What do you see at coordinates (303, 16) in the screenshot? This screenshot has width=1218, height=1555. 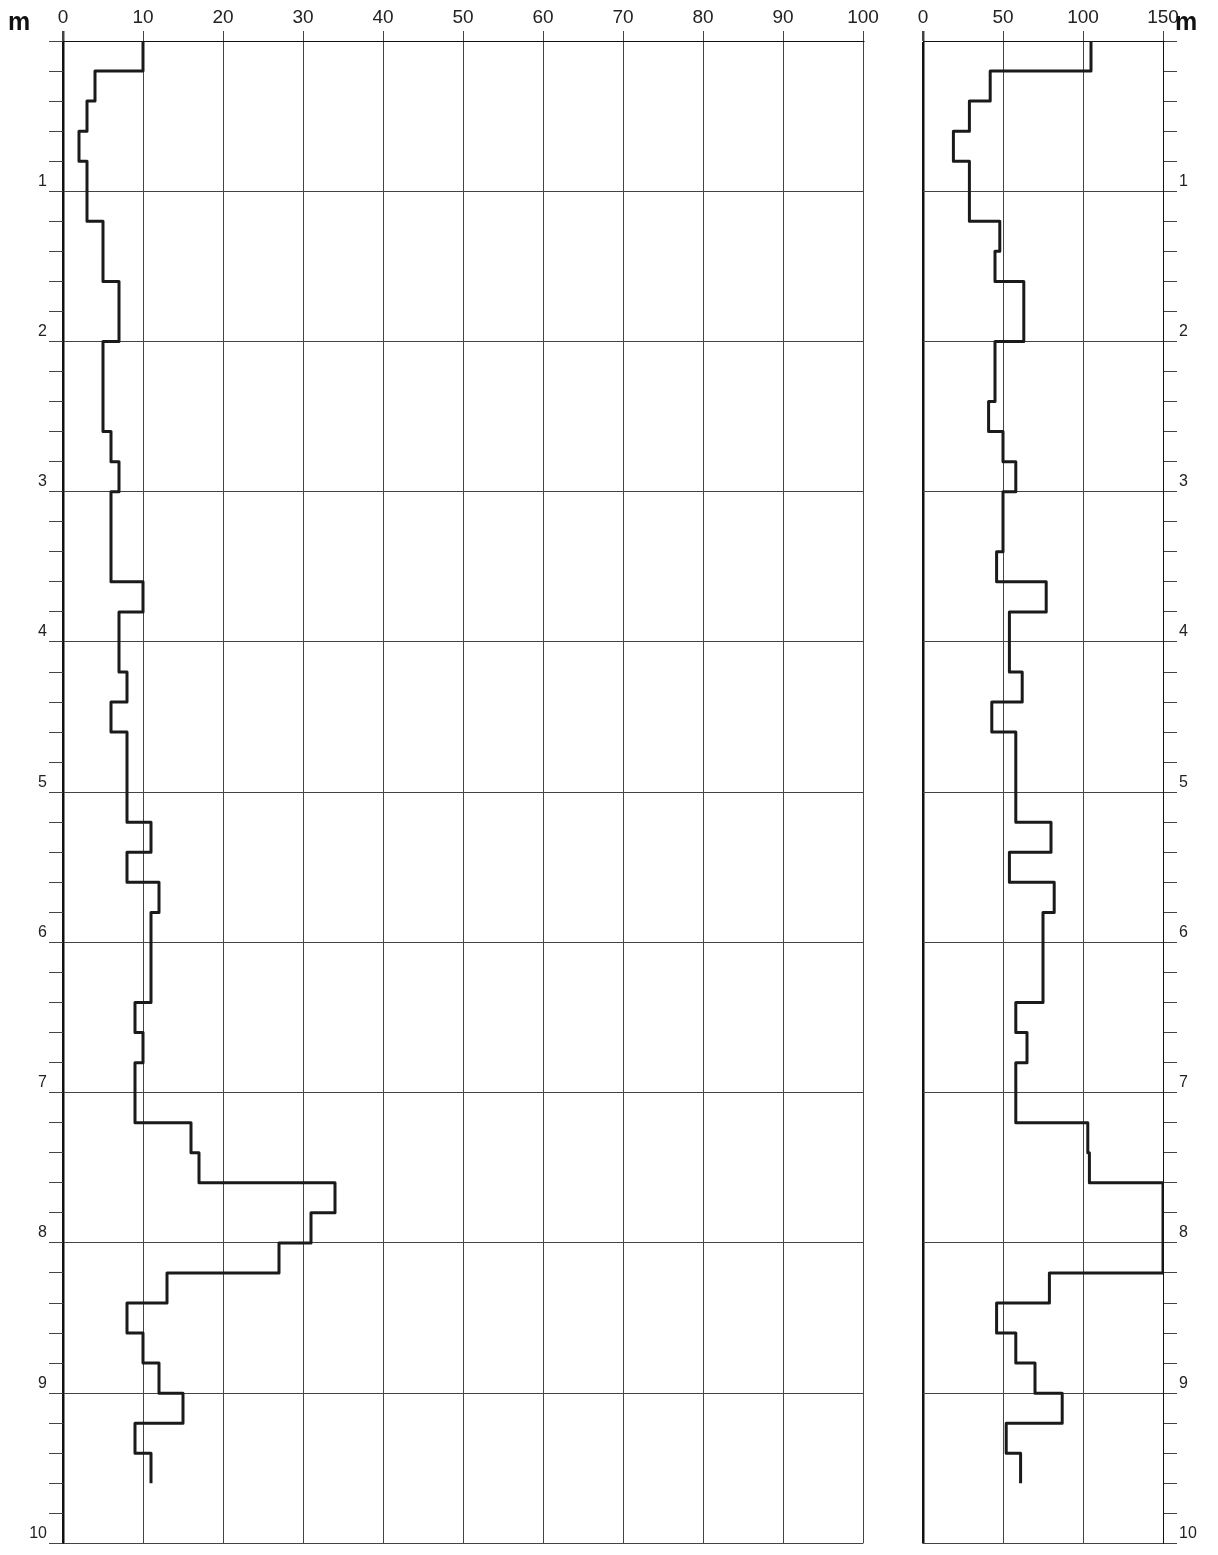 I see `x-tick-label: 30` at bounding box center [303, 16].